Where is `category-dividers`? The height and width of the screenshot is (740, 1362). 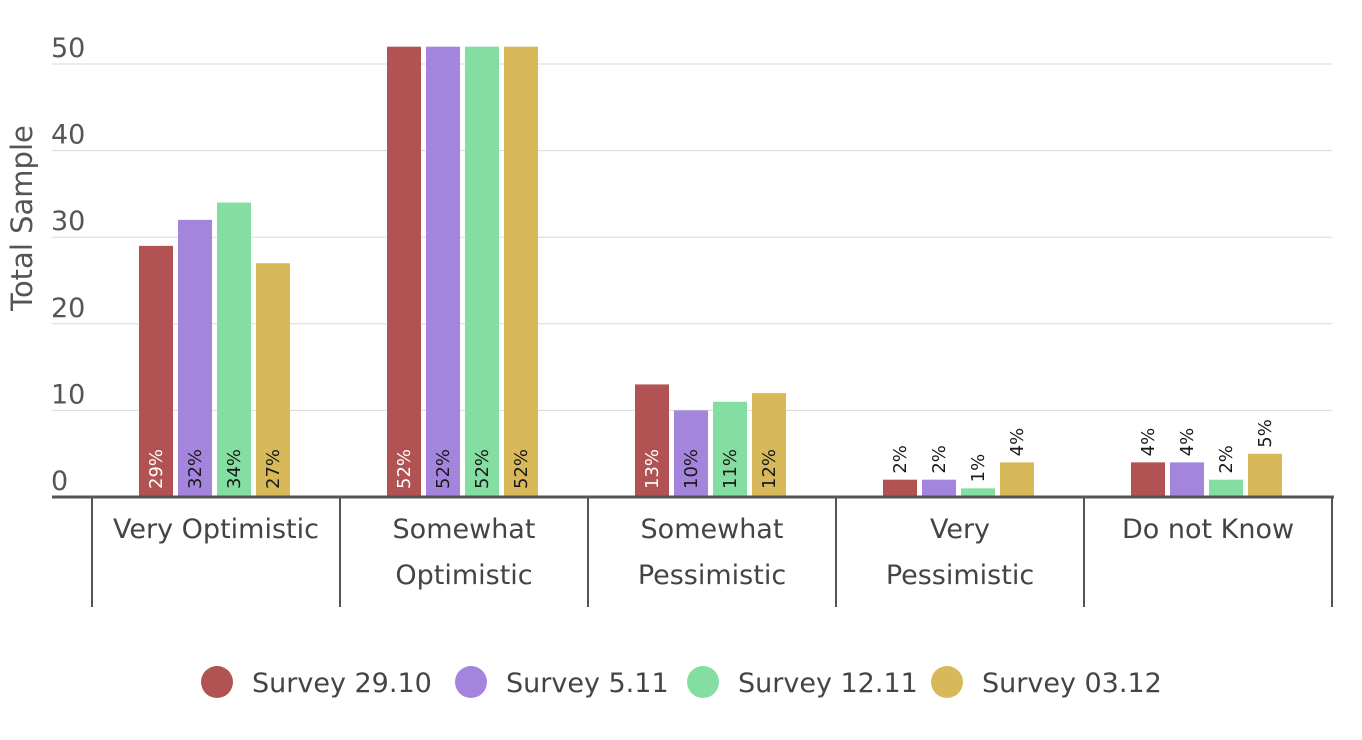 category-dividers is located at coordinates (712, 552).